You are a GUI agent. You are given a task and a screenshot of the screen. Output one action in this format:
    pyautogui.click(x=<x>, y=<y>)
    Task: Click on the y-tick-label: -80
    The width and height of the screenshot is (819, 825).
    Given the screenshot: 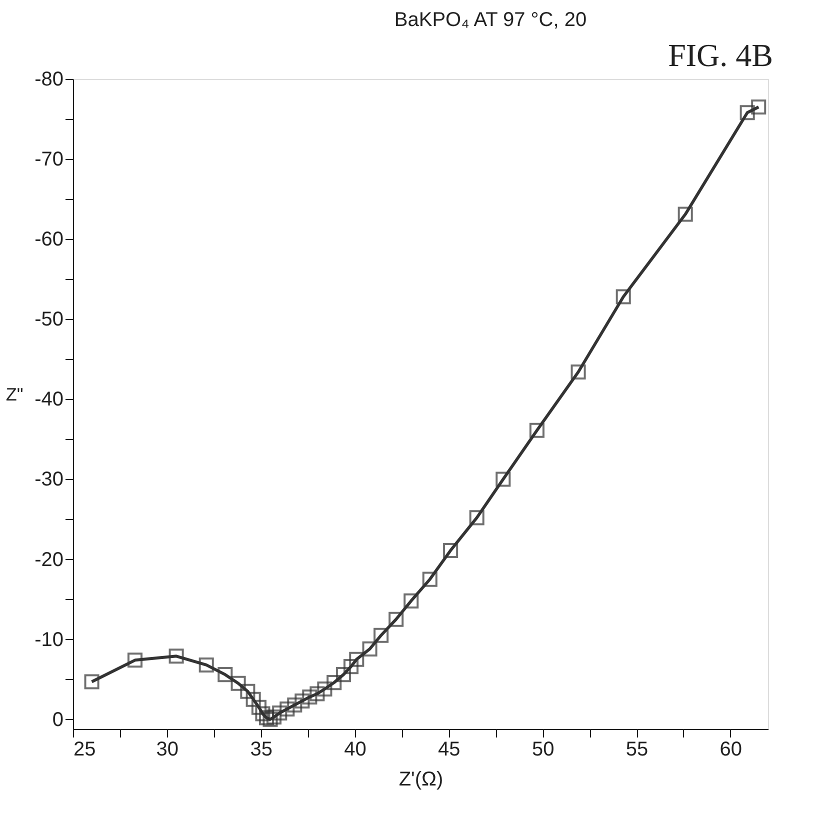 What is the action you would take?
    pyautogui.click(x=49, y=79)
    